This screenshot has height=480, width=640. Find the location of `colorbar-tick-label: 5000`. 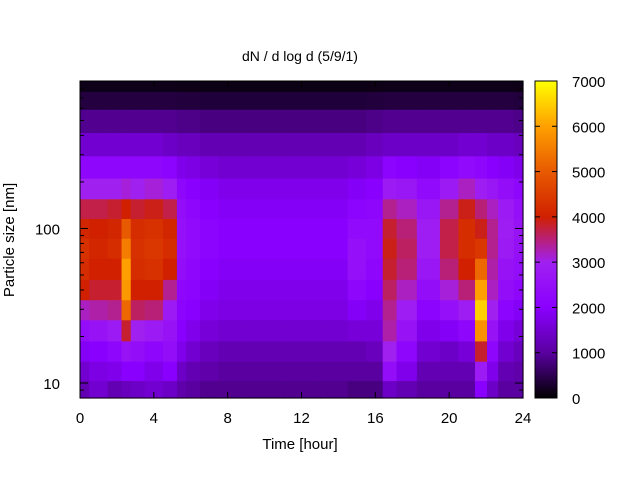

colorbar-tick-label: 5000 is located at coordinates (588, 173).